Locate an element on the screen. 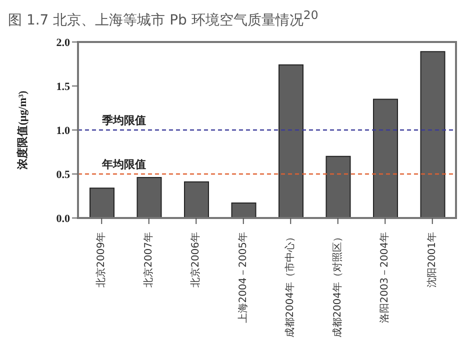  y-tick-label: 2.0 is located at coordinates (63, 42).